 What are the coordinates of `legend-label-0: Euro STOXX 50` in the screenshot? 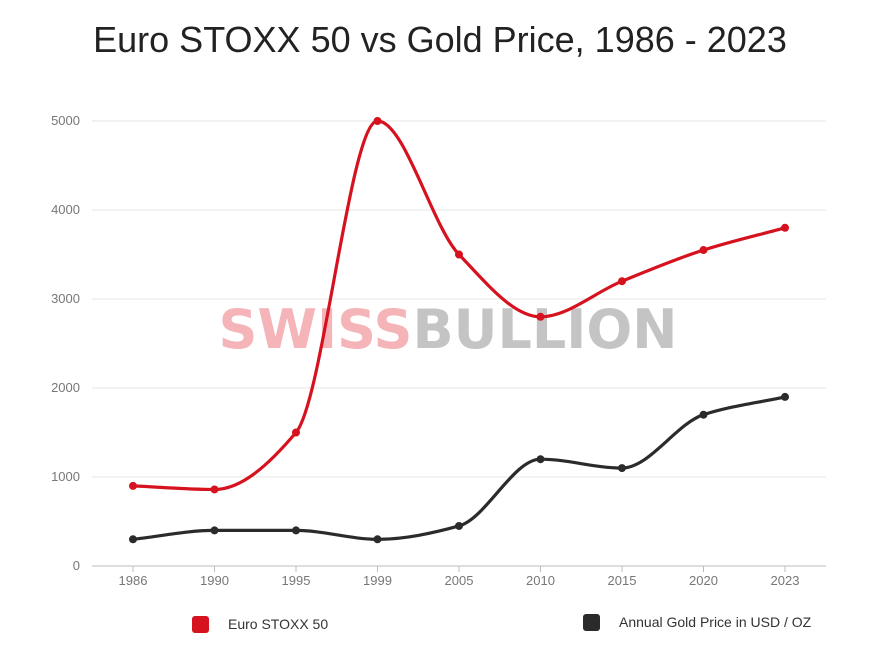 It's located at (278, 624).